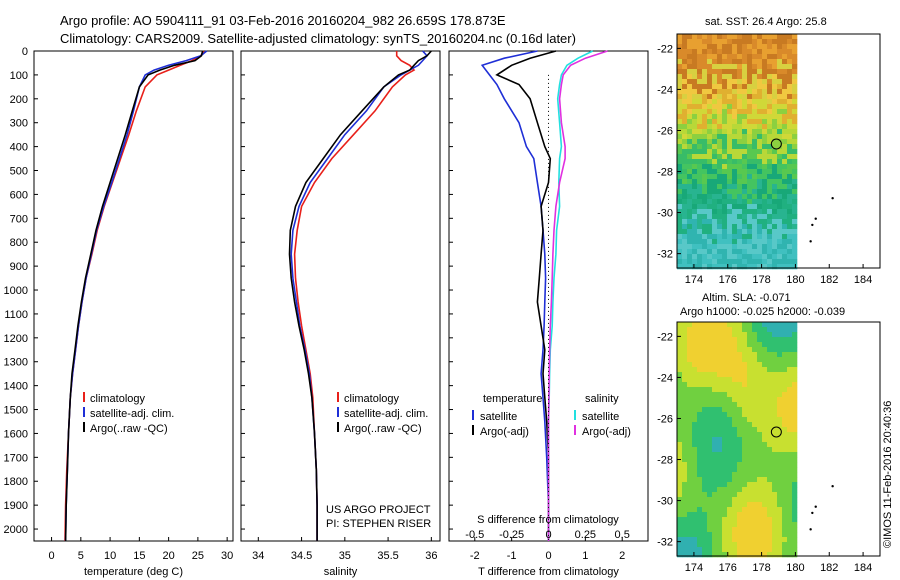 The image size is (900, 580). I want to click on x-tick-label: -1, so click(512, 556).